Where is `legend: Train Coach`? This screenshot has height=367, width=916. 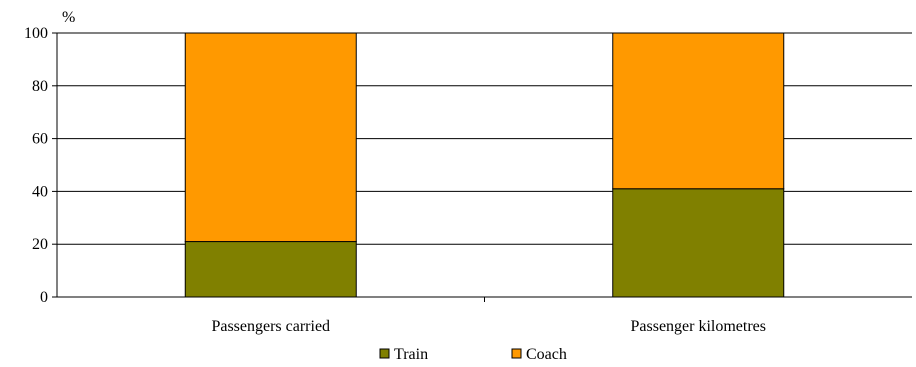
legend: Train Coach is located at coordinates (473, 354).